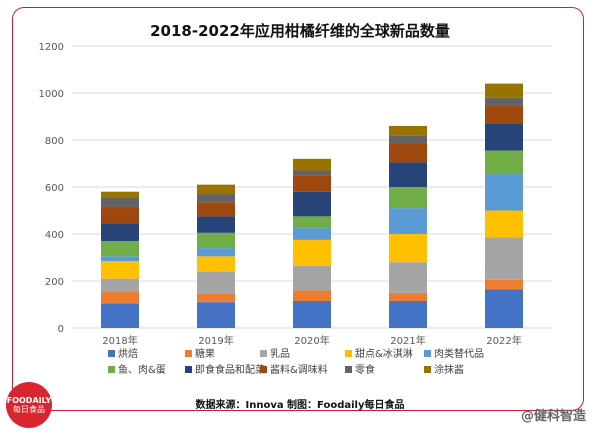 The image size is (600, 434). Describe the element at coordinates (449, 369) in the screenshot. I see `legend-label: 涂抹酱` at that location.